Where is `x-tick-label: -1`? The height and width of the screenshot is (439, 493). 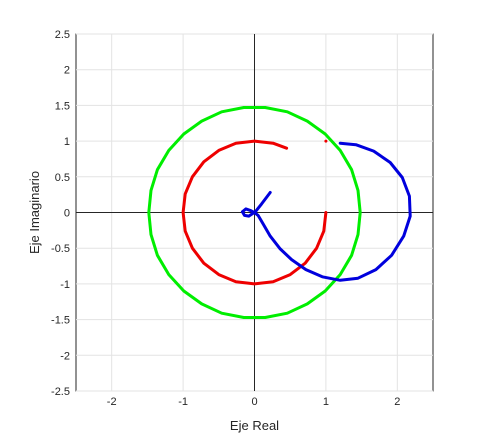
x-tick-label: -1 is located at coordinates (183, 402).